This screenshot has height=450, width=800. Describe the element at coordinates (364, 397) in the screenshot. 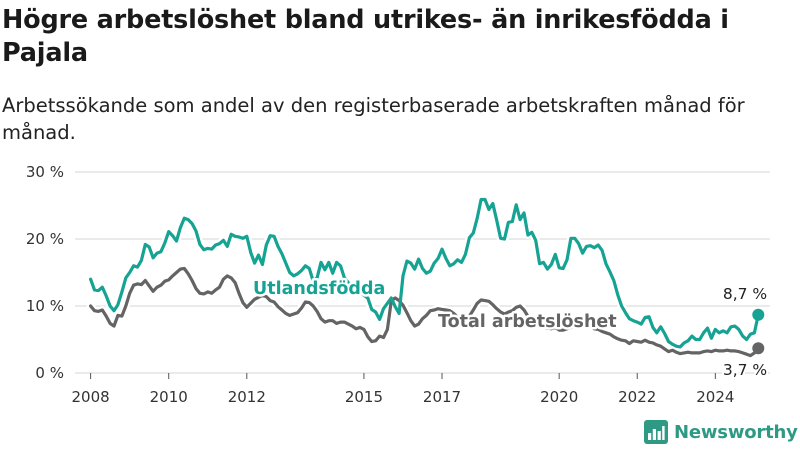

I see `x-tick-label: 2015` at that location.